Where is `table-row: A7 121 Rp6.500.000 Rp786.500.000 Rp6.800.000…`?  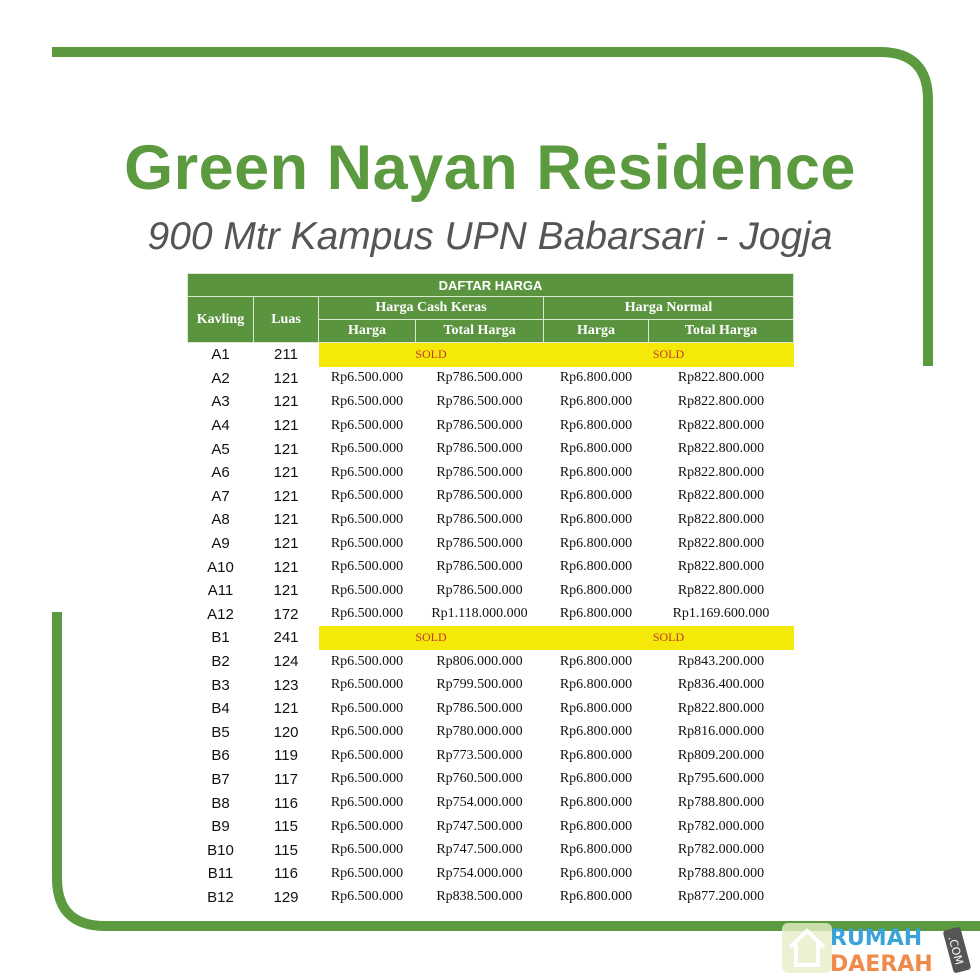
table-row: A7 121 Rp6.500.000 Rp786.500.000 Rp6.800.000… is located at coordinates (491, 497).